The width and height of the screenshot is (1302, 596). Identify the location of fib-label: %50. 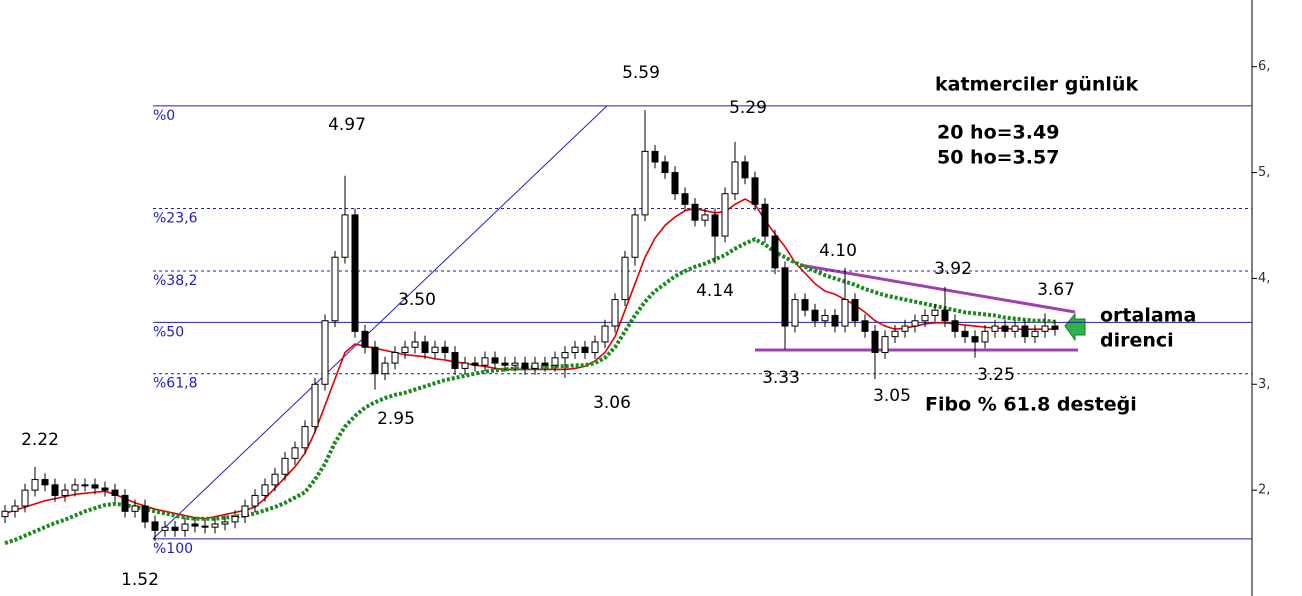
(168, 332).